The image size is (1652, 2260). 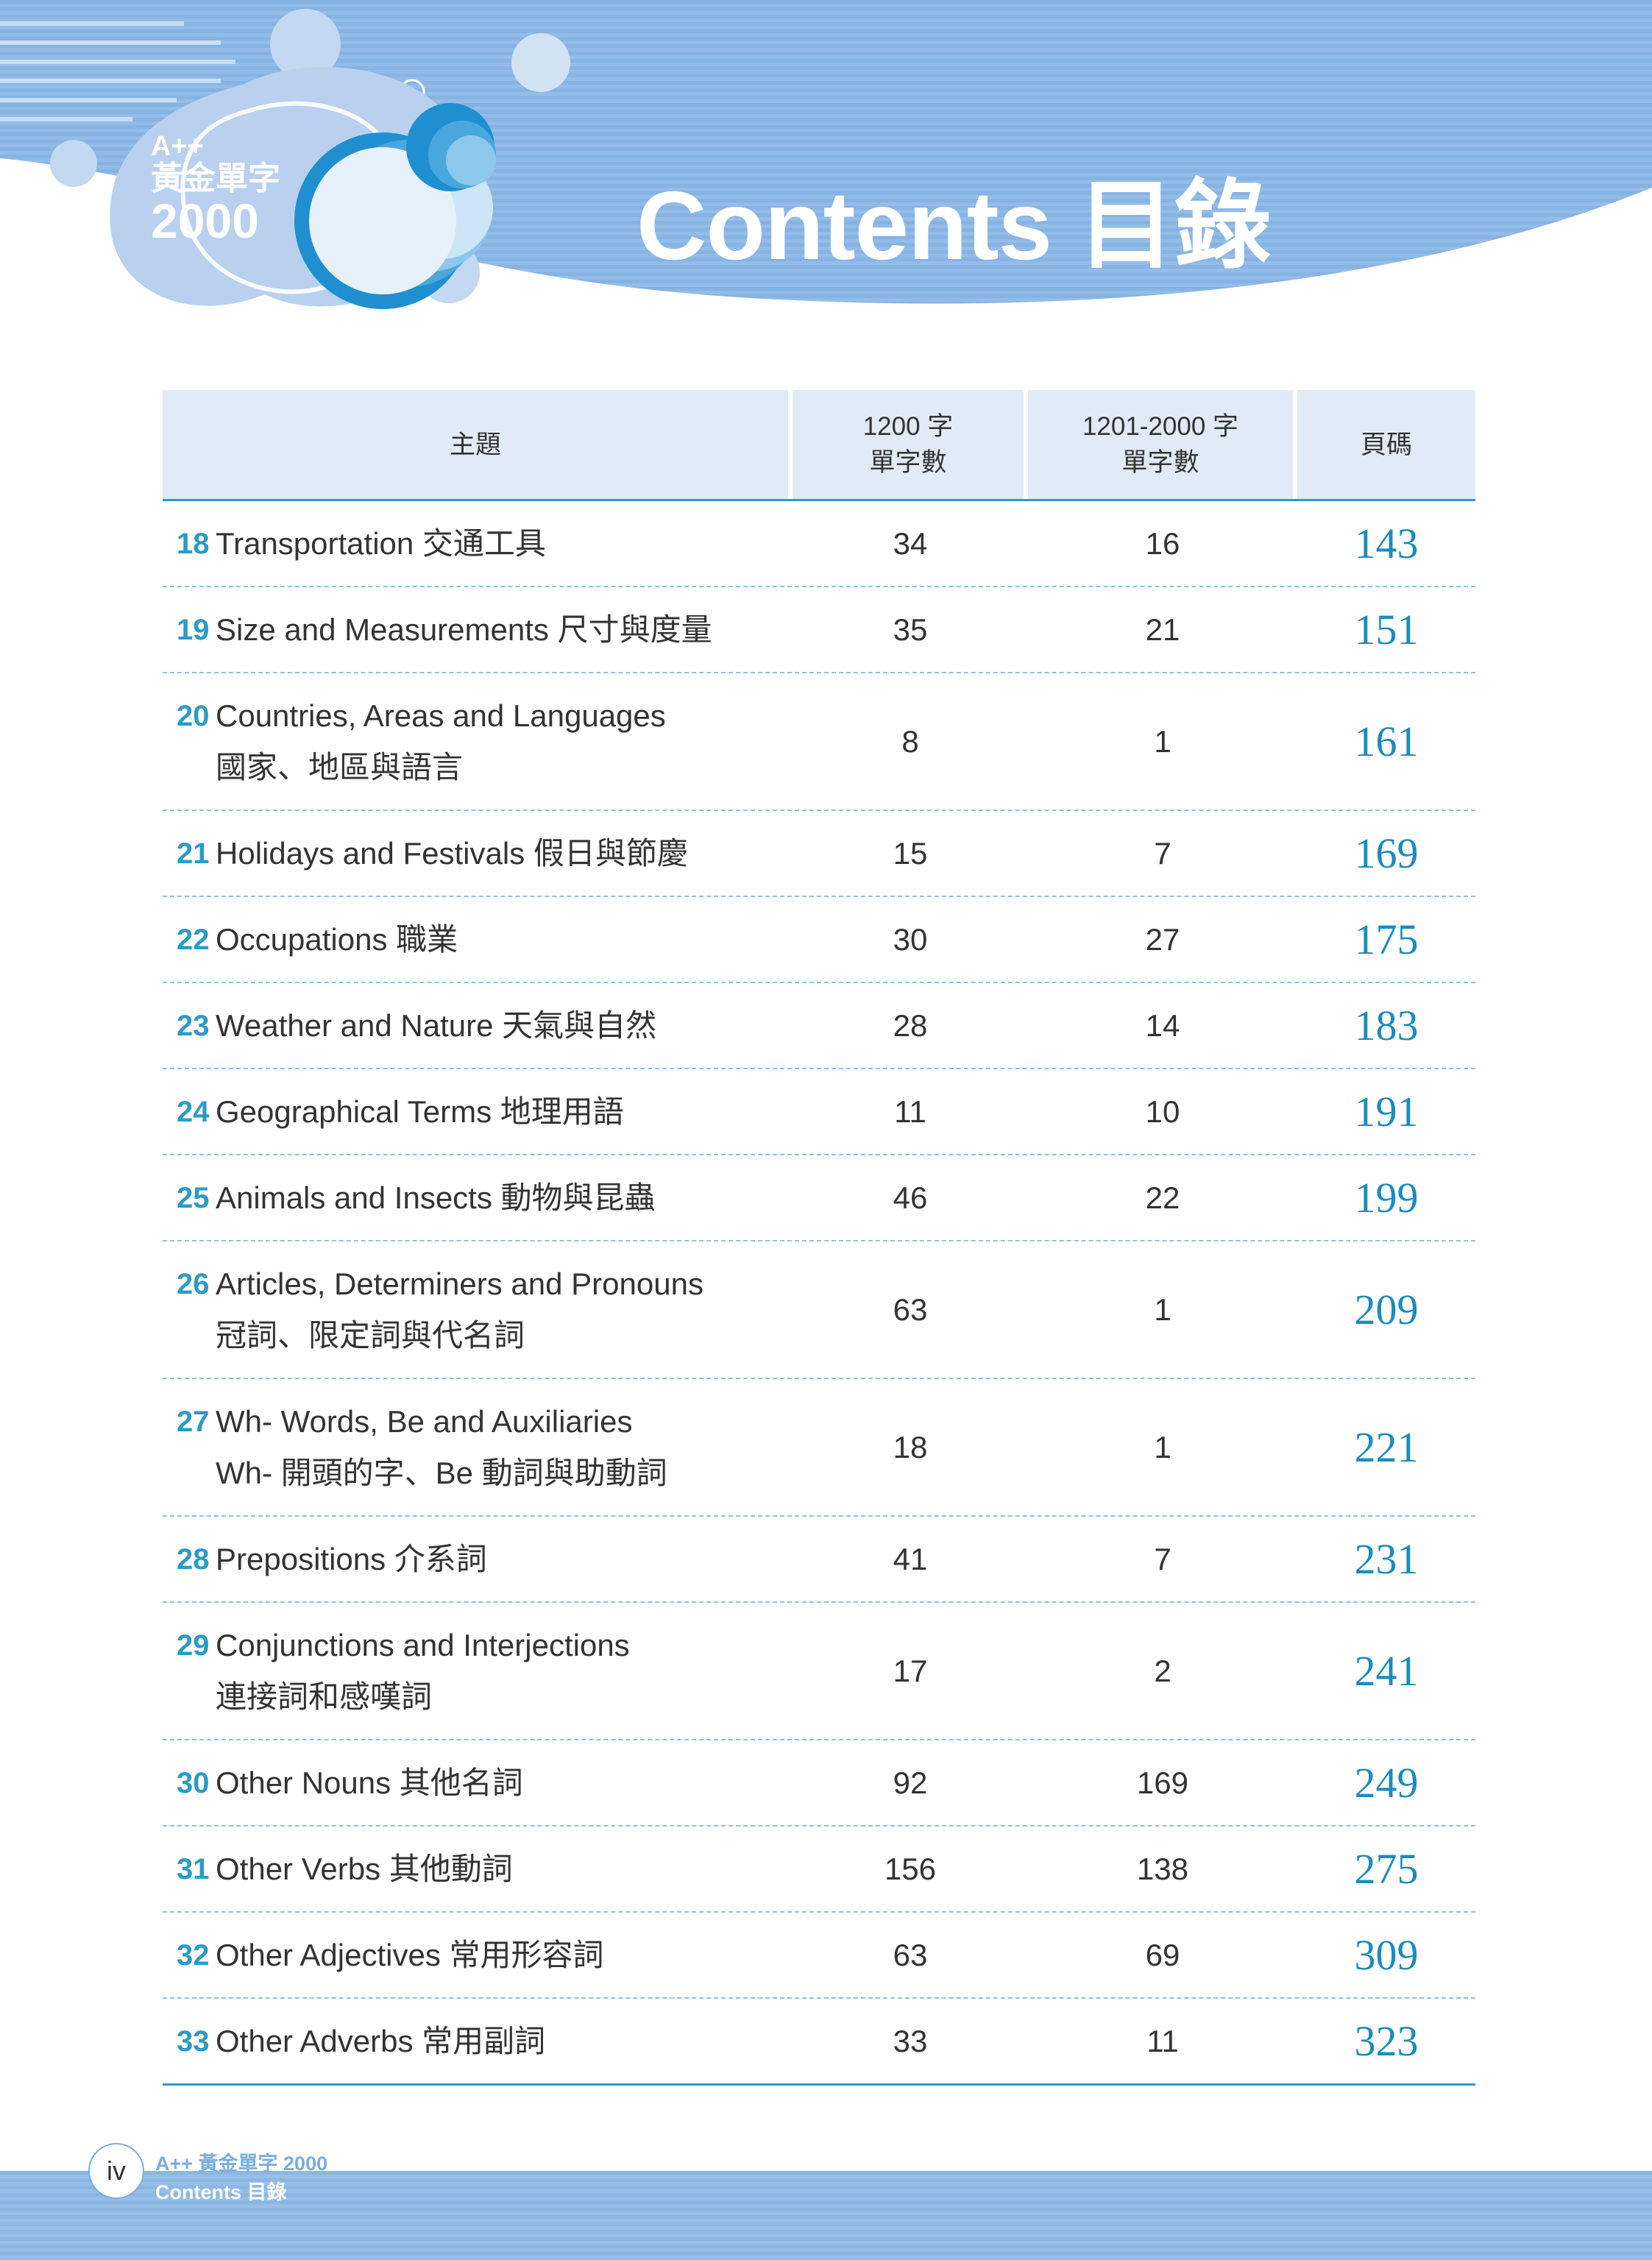 What do you see at coordinates (194, 1197) in the screenshot?
I see `chapter-number: 25` at bounding box center [194, 1197].